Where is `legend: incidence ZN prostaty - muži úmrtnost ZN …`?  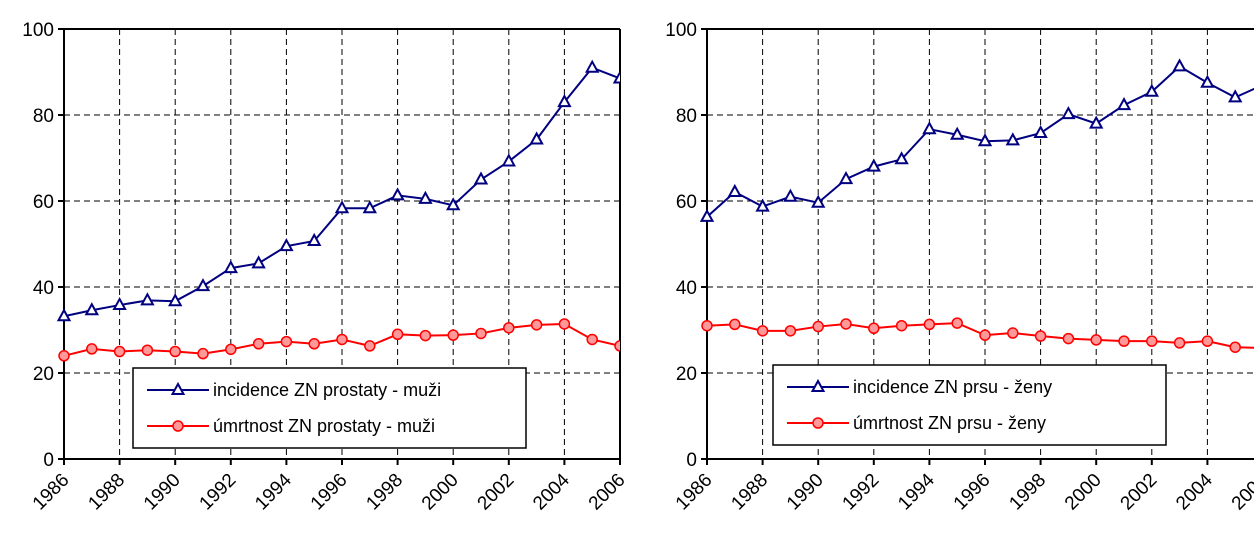
legend: incidence ZN prostaty - muži úmrtnost ZN … is located at coordinates (329, 408).